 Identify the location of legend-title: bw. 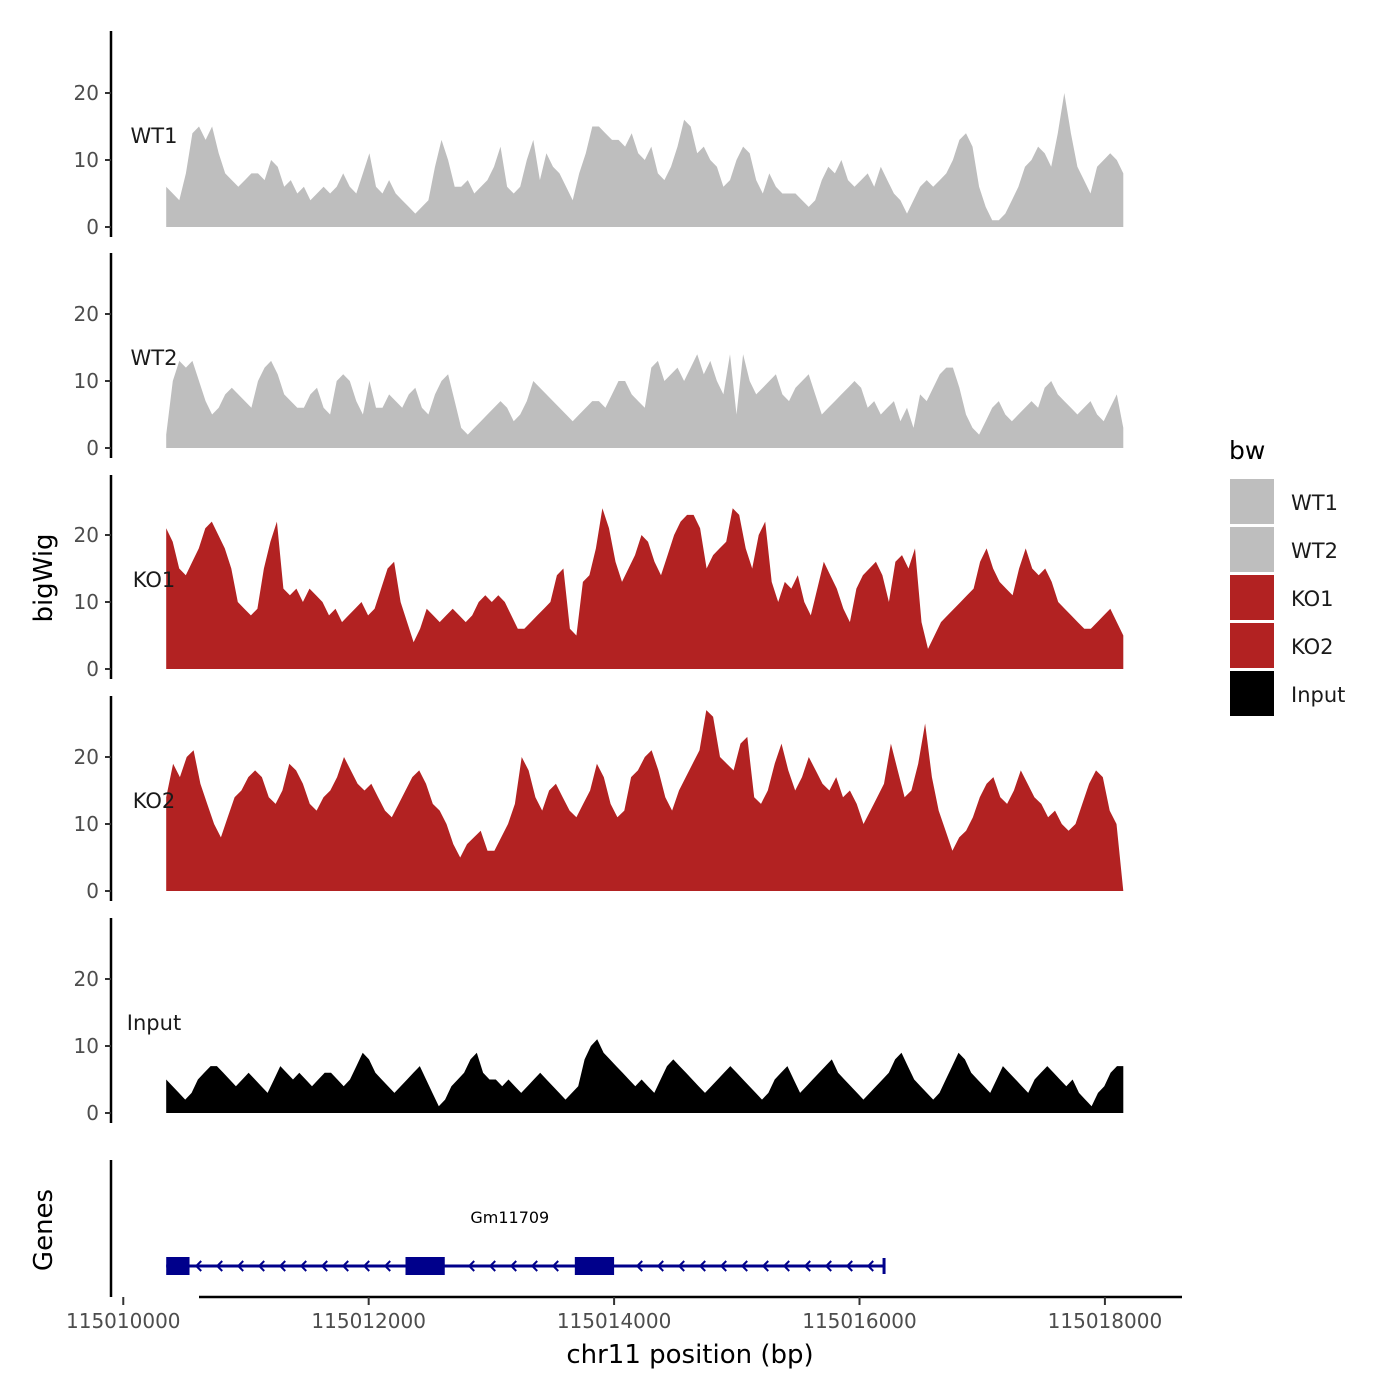
(1247, 450).